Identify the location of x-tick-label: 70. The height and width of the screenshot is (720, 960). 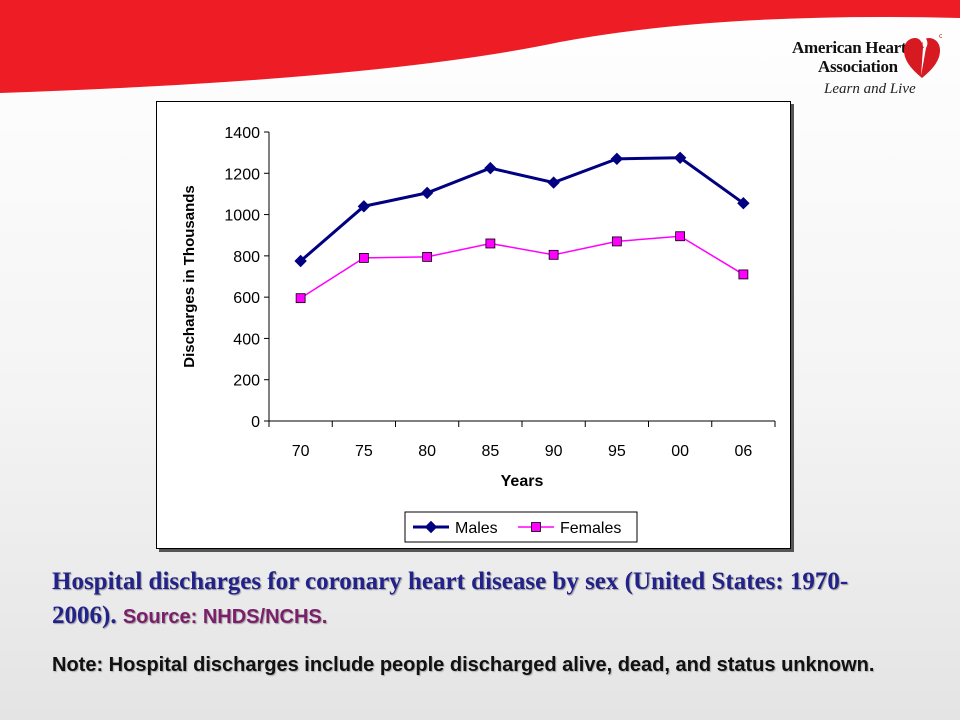
(301, 451).